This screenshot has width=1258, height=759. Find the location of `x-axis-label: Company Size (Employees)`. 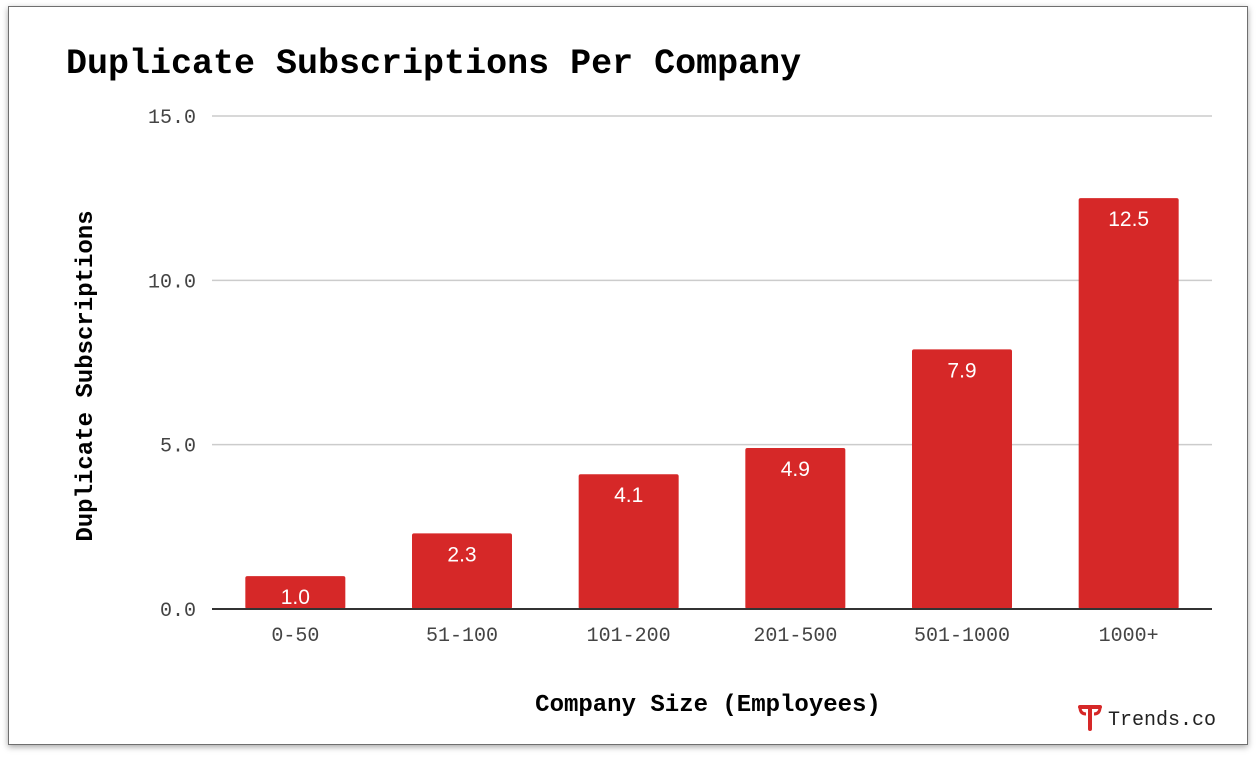

x-axis-label: Company Size (Employees) is located at coordinates (708, 705).